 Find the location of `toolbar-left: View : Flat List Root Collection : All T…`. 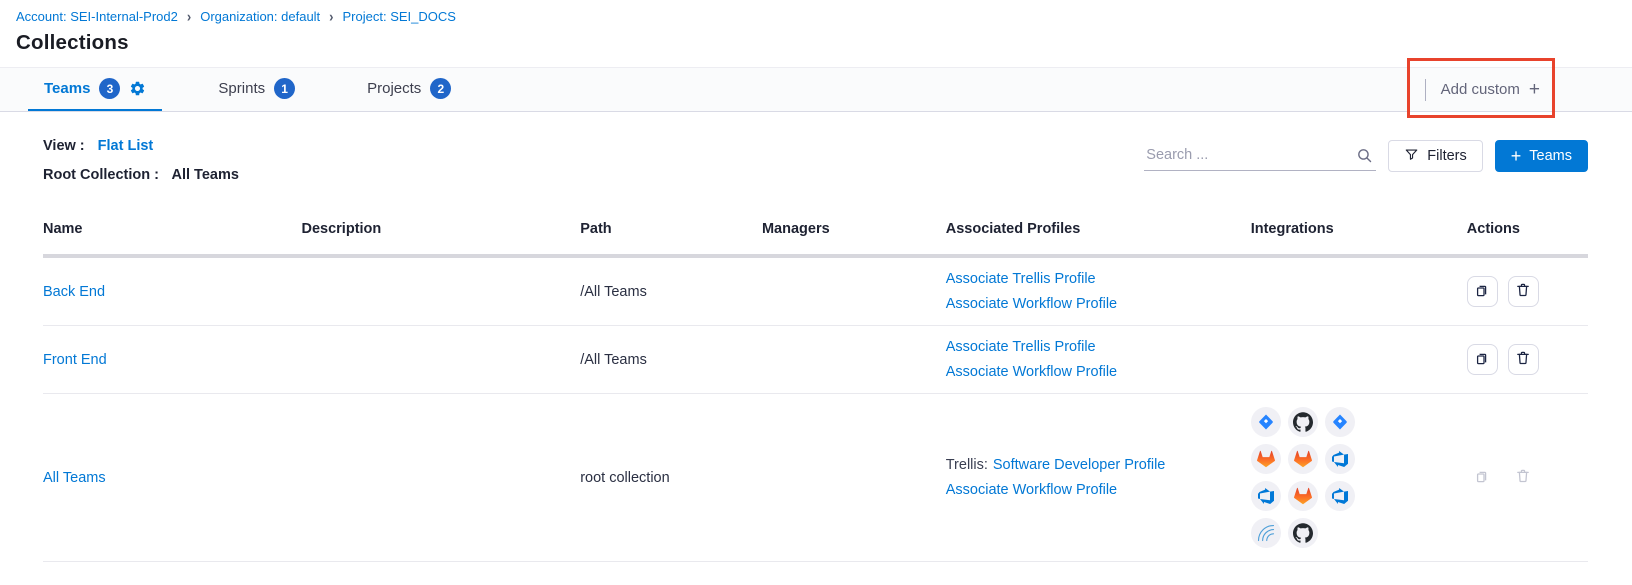

toolbar-left: View : Flat List Root Collection : All T… is located at coordinates (141, 160).